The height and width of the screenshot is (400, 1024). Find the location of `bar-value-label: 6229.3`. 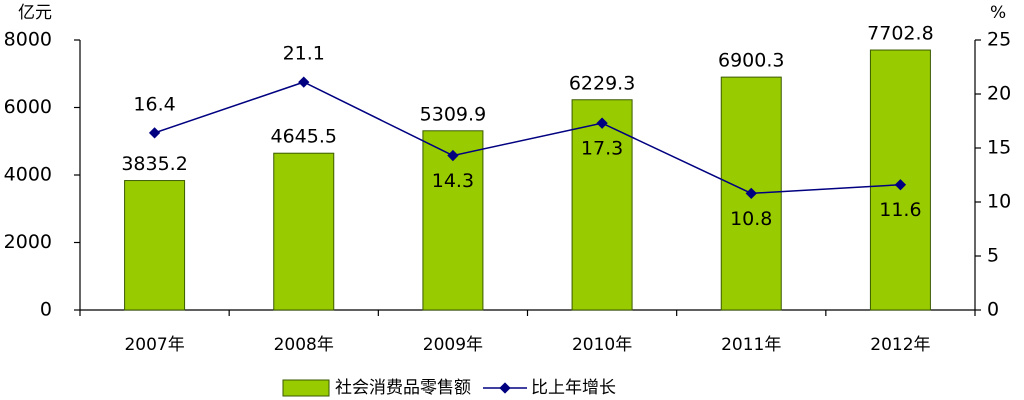

bar-value-label: 6229.3 is located at coordinates (602, 83).